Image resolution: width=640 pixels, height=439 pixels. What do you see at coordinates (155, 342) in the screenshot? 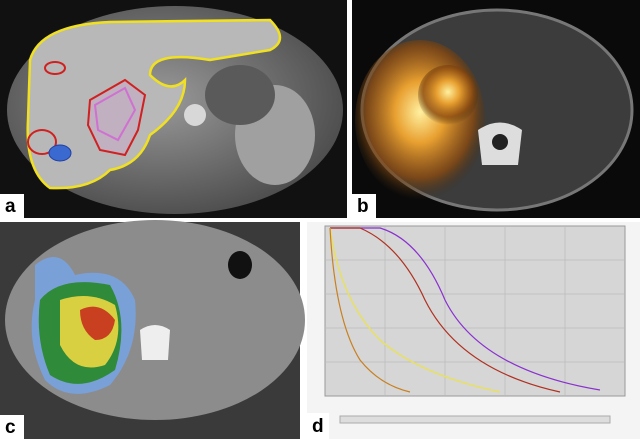
I see `vertebra` at bounding box center [155, 342].